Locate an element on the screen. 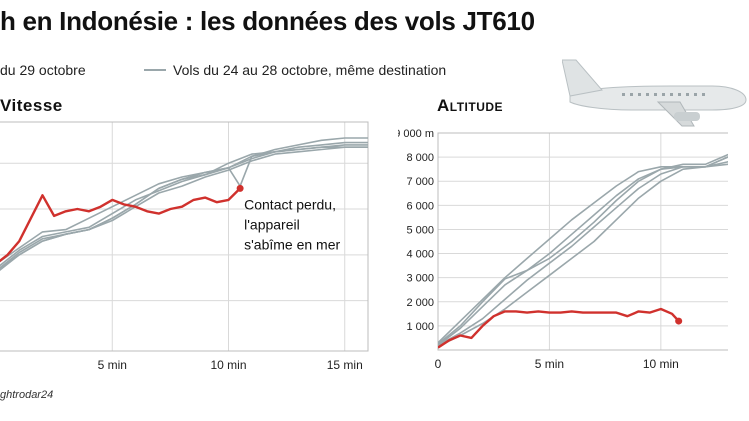 This screenshot has width=749, height=421. altitude-panel-title: Altitude is located at coordinates (470, 105).